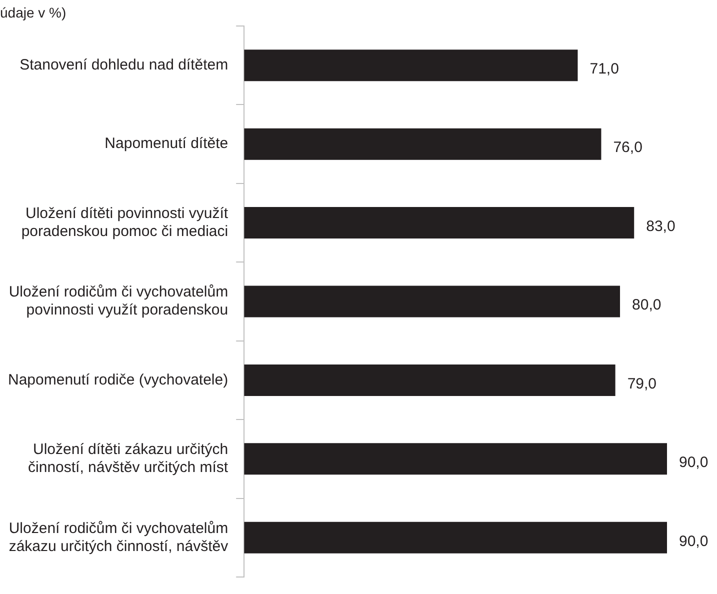 This screenshot has height=594, width=717. I want to click on data-label: 79,0, so click(642, 383).